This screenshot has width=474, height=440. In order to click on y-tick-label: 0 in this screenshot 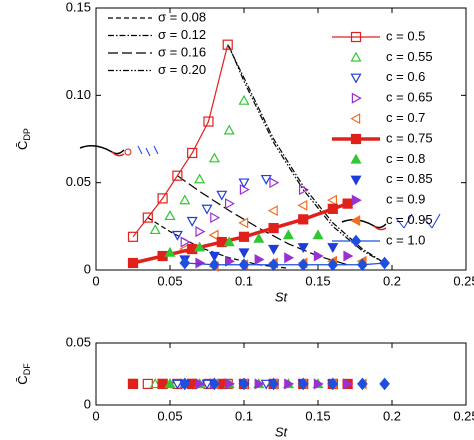, I will do `click(87, 403)`.